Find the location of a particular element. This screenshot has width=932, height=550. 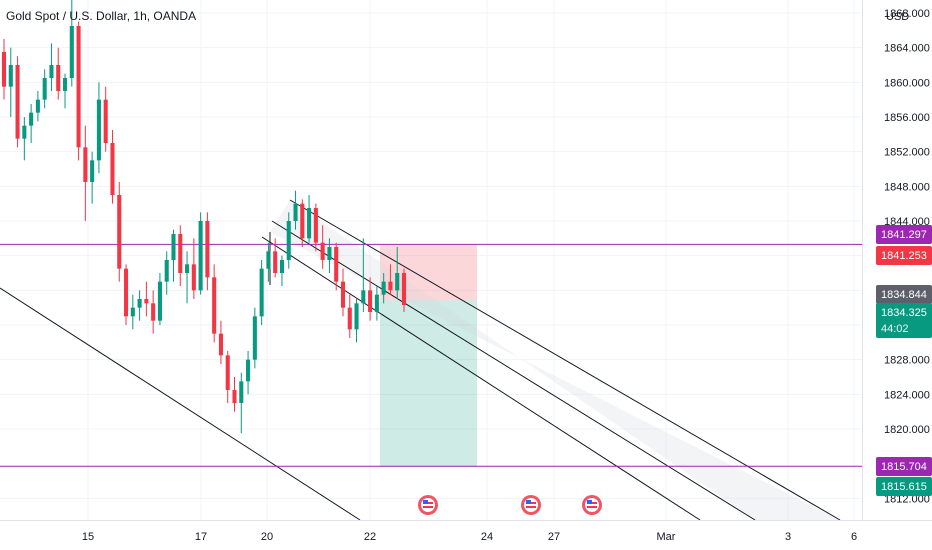

price-tick: 1868.000 is located at coordinates (907, 14).